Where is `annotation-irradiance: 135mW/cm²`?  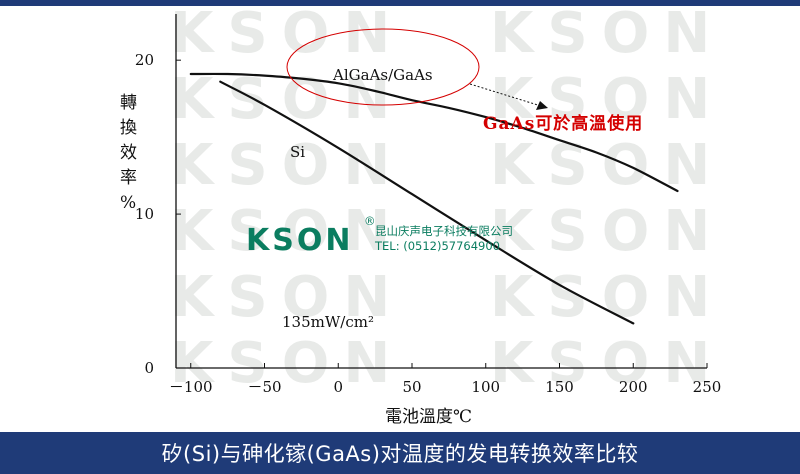
annotation-irradiance: 135mW/cm² is located at coordinates (328, 322).